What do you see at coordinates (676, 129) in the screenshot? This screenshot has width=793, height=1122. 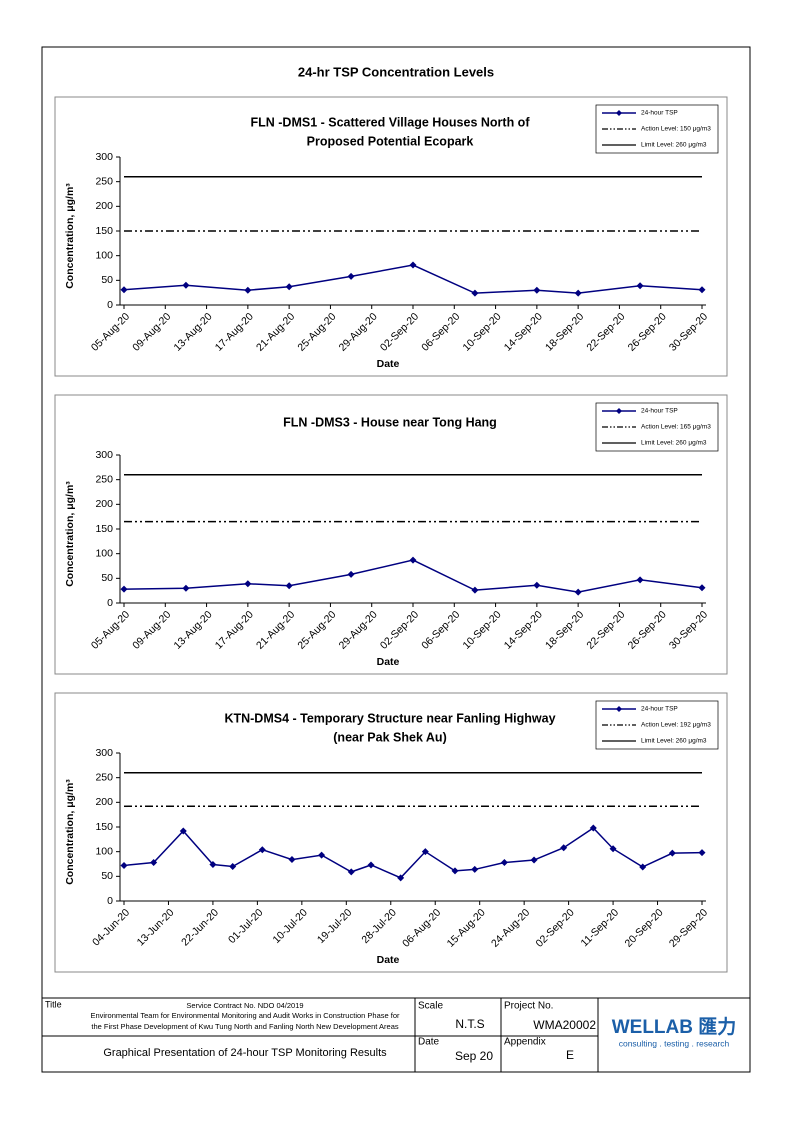 I see `legend-label: Action Level: 150 μg/m3` at bounding box center [676, 129].